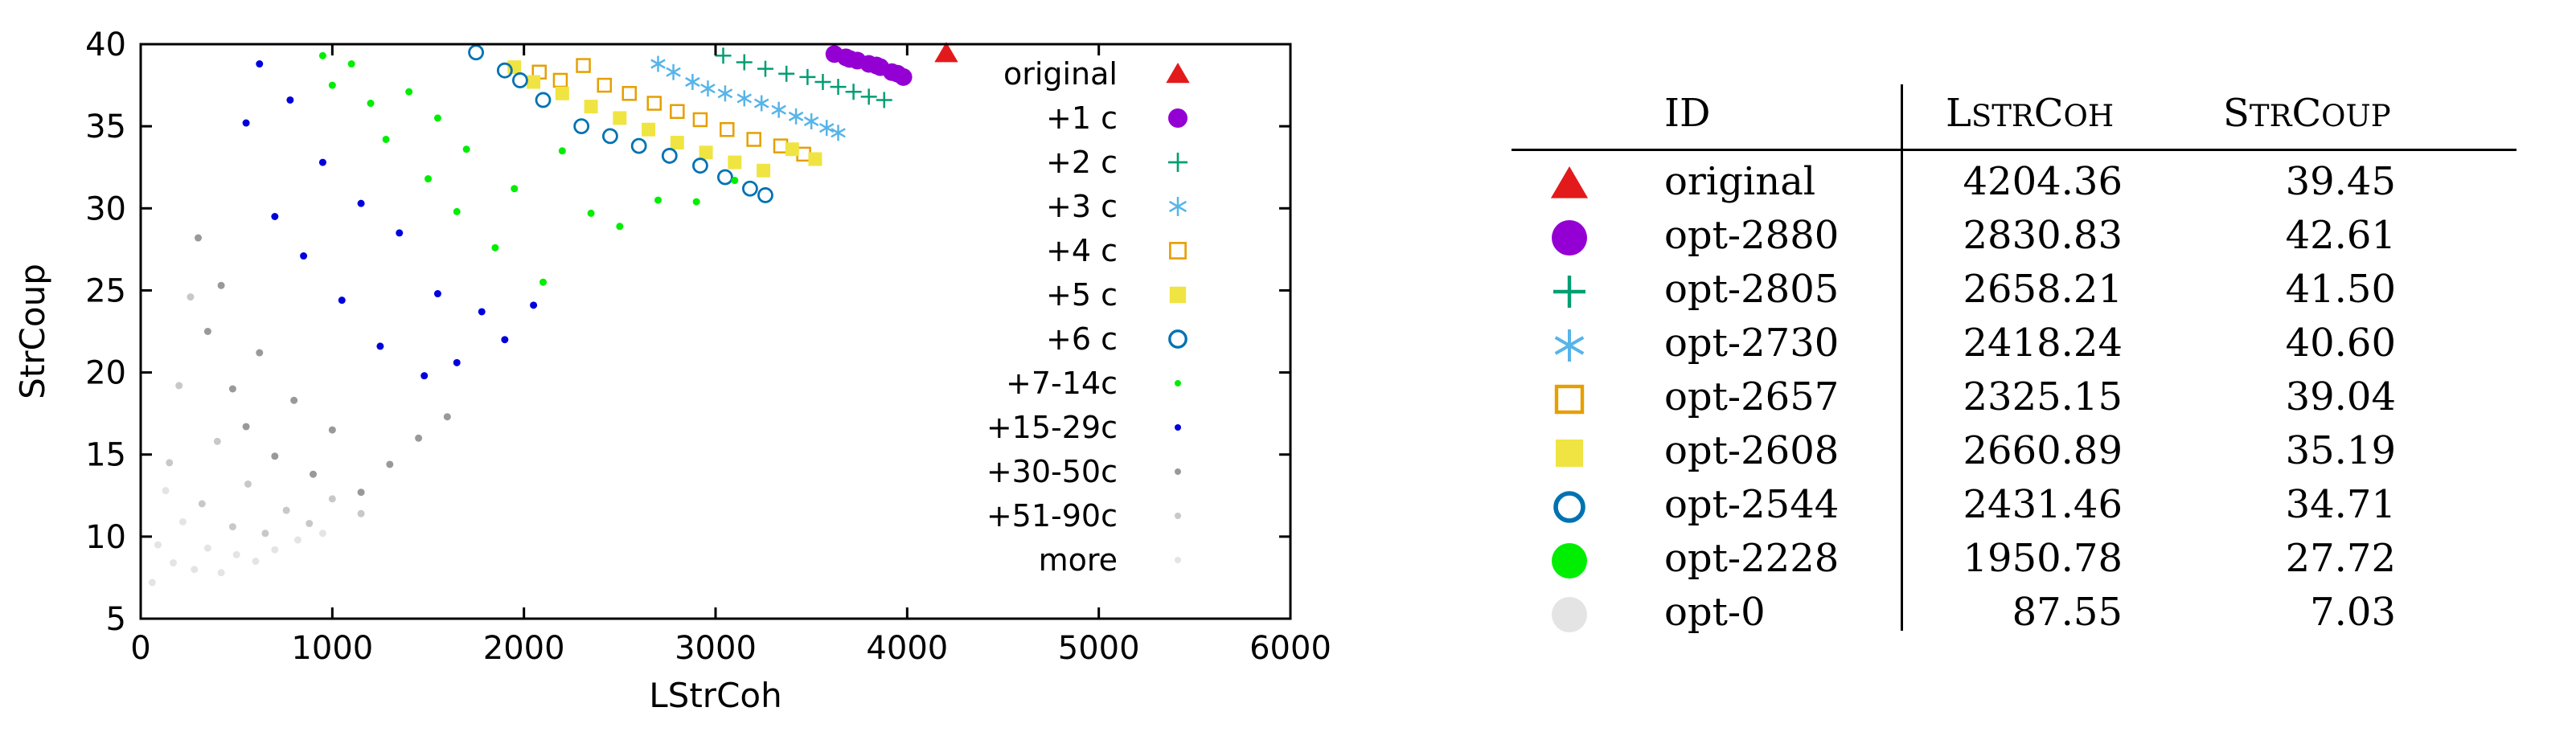 This screenshot has width=2576, height=740. What do you see at coordinates (1062, 384) in the screenshot?
I see `legend-label-7: +7-14c` at bounding box center [1062, 384].